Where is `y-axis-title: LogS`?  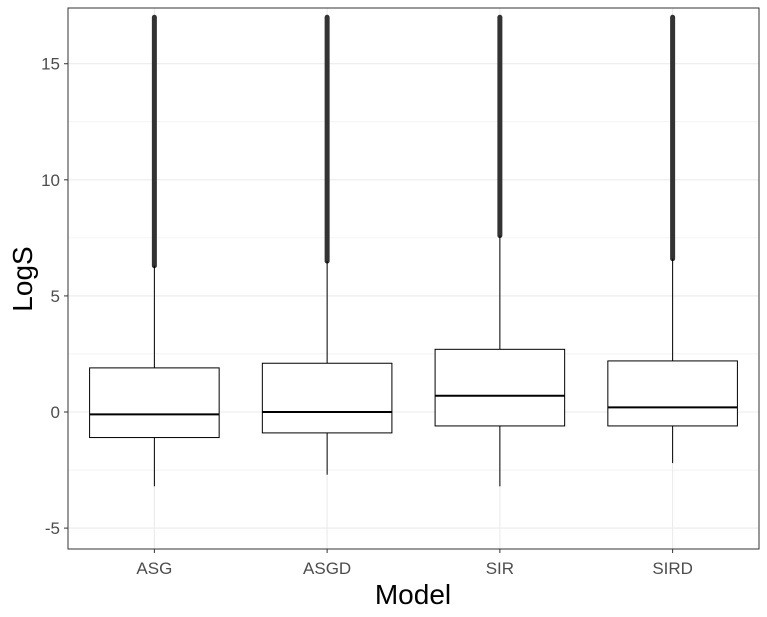 y-axis-title: LogS is located at coordinates (22, 278).